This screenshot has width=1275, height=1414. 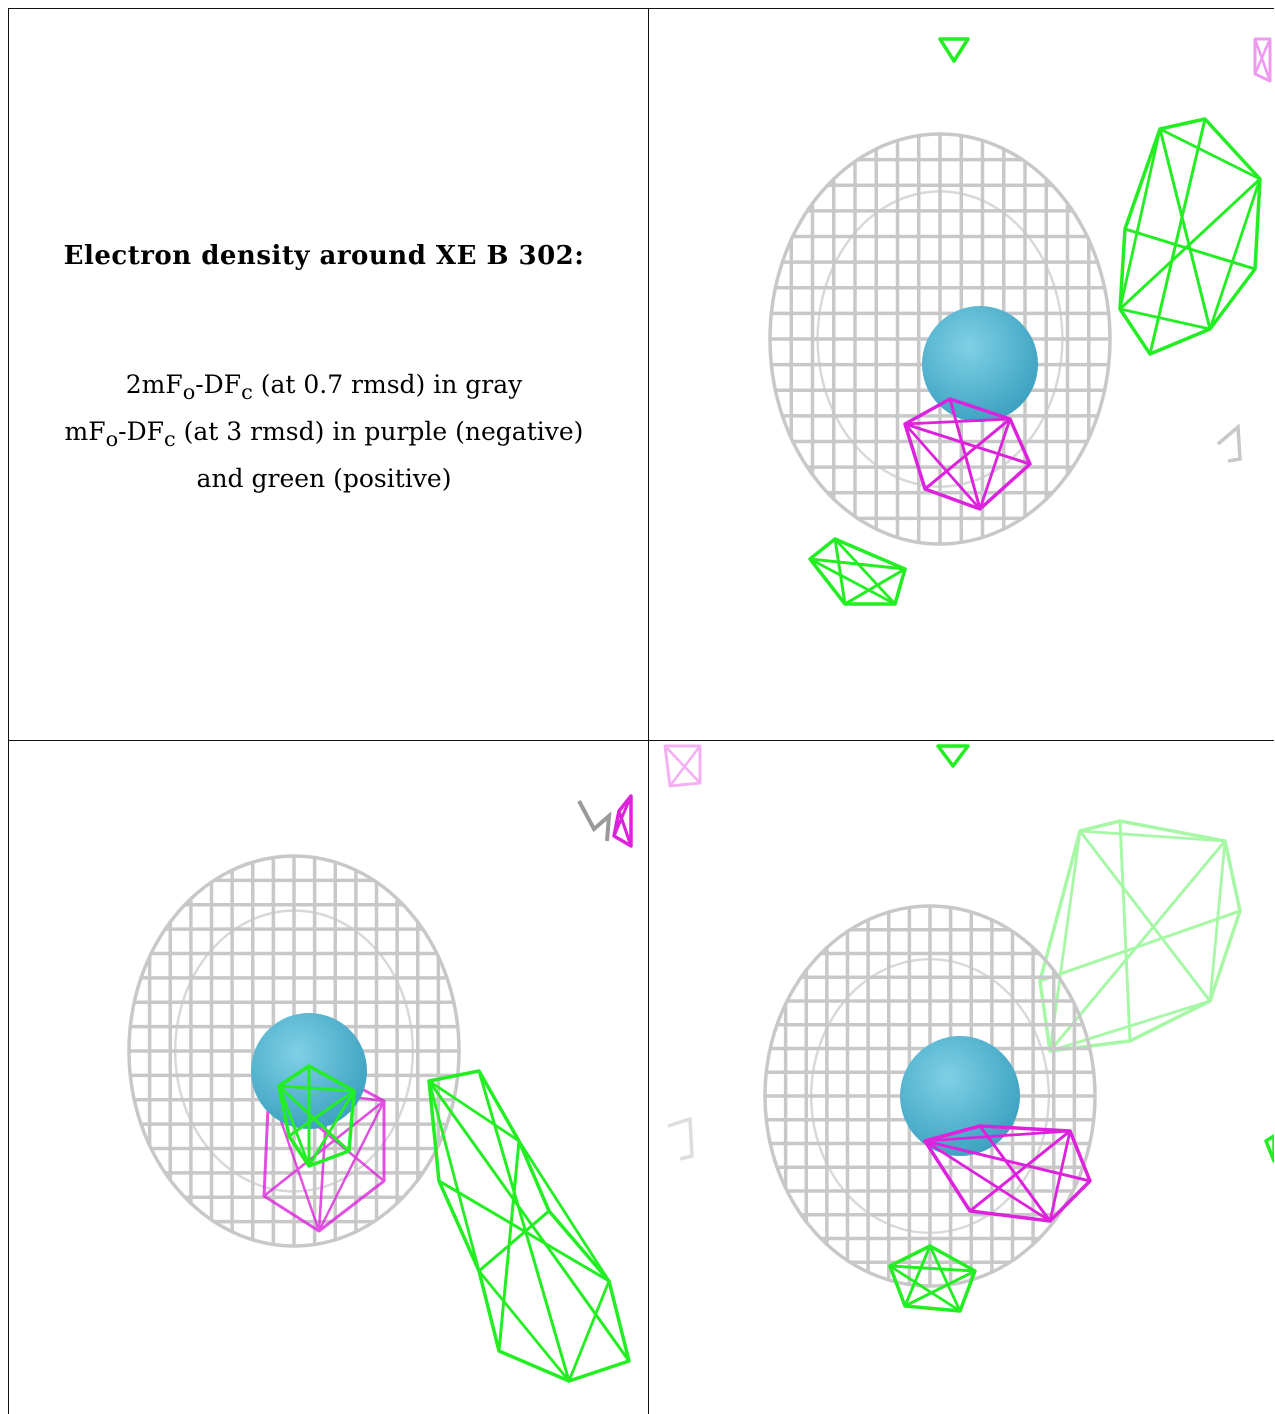 What do you see at coordinates (316, 1116) in the screenshot?
I see `green-blob-center` at bounding box center [316, 1116].